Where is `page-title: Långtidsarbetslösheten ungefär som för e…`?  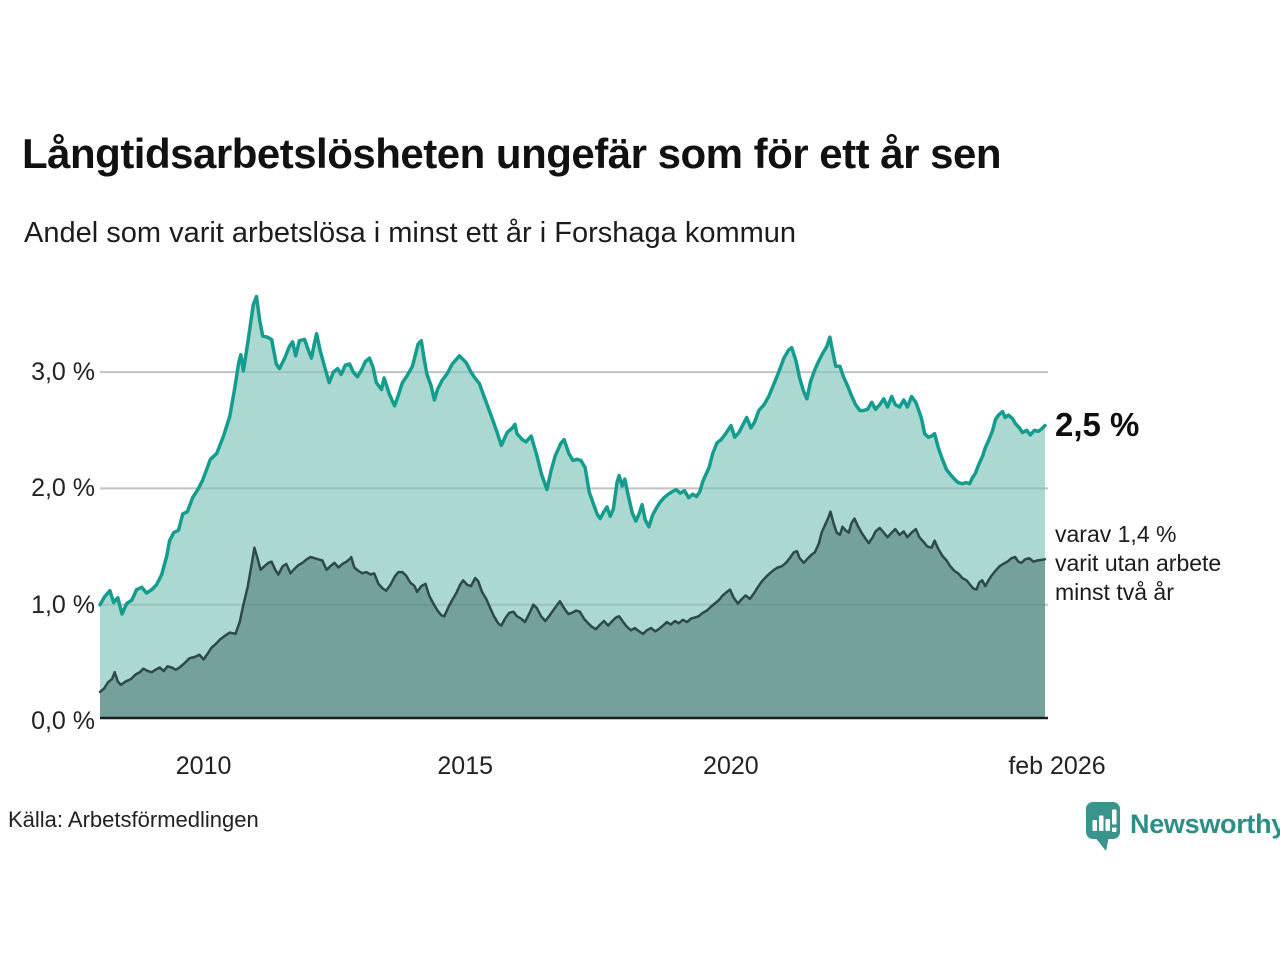
page-title: Långtidsarbetslösheten ungefär som för e… is located at coordinates (512, 153).